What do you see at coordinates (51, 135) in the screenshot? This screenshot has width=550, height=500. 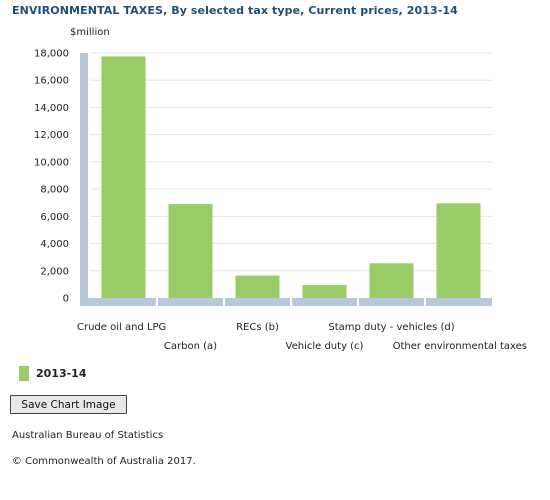 I see `y-tick-label: 12,000` at bounding box center [51, 135].